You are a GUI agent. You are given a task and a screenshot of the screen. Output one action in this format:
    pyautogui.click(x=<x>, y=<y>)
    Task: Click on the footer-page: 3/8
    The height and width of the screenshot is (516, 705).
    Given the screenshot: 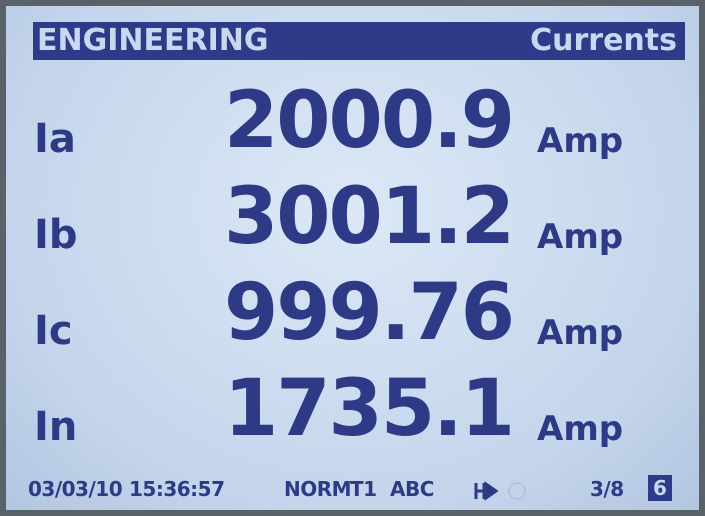 What is the action you would take?
    pyautogui.click(x=607, y=489)
    